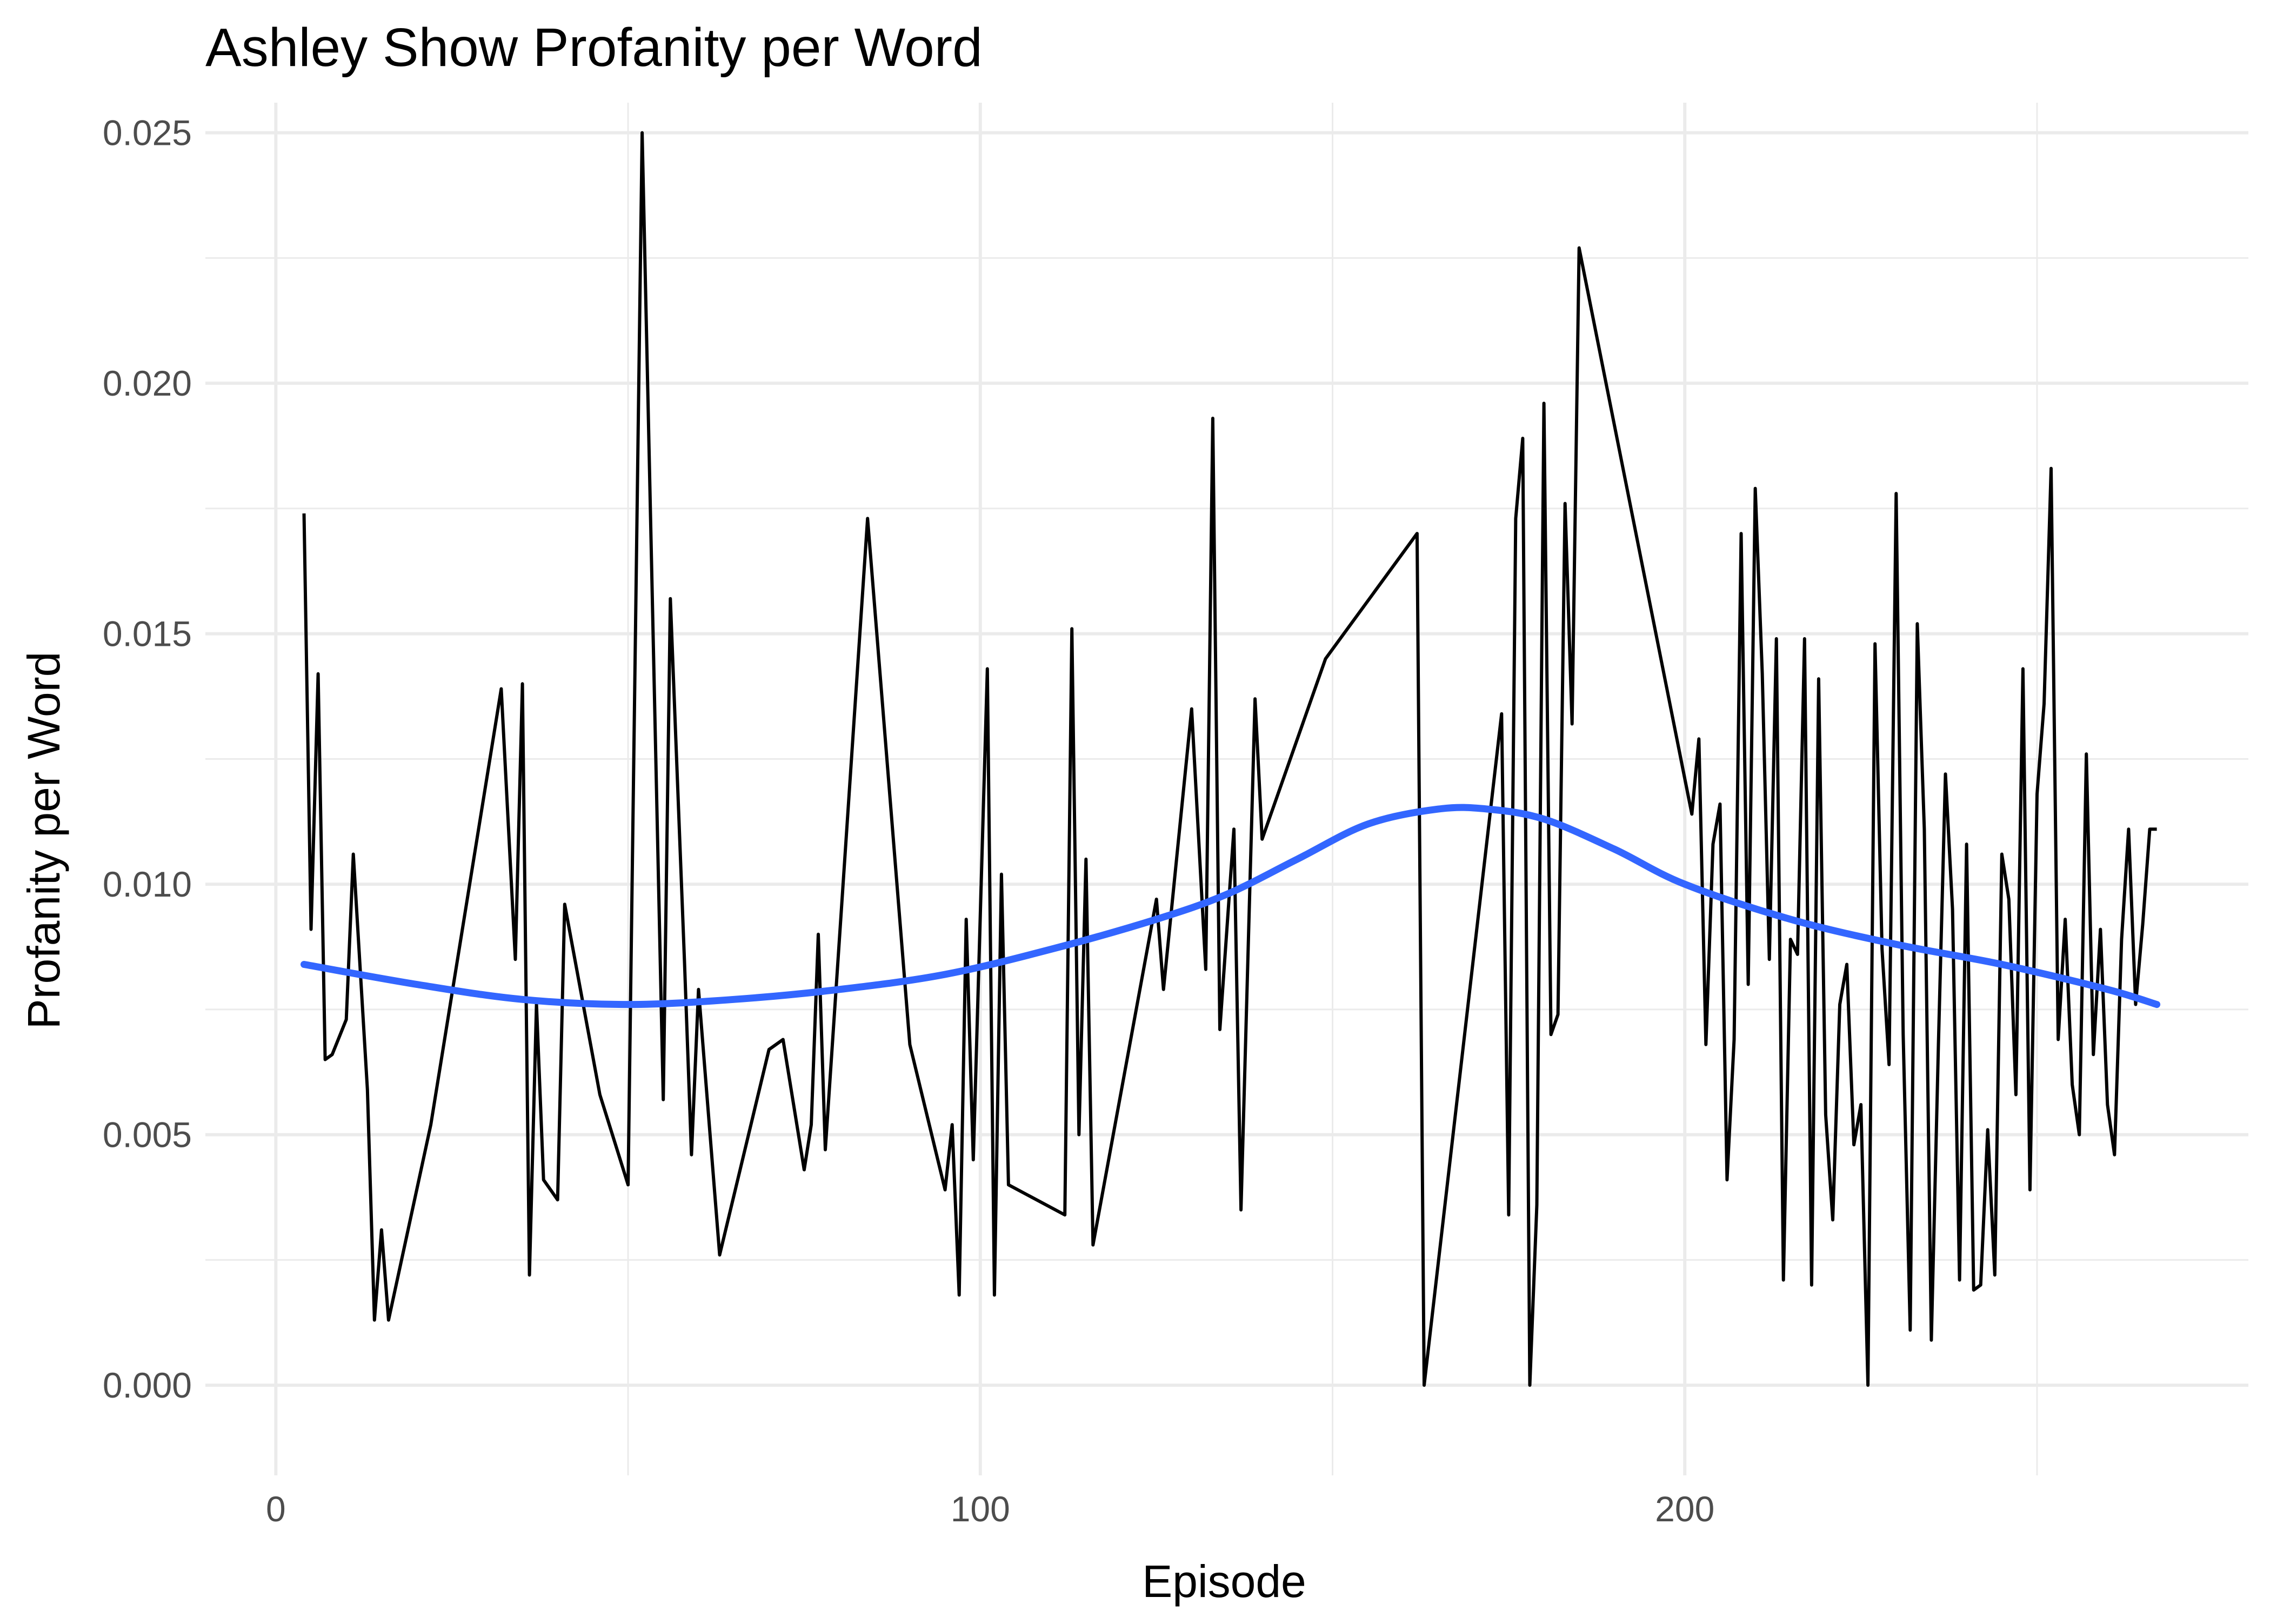  What do you see at coordinates (147, 383) in the screenshot?
I see `y-tick-label: 0.020` at bounding box center [147, 383].